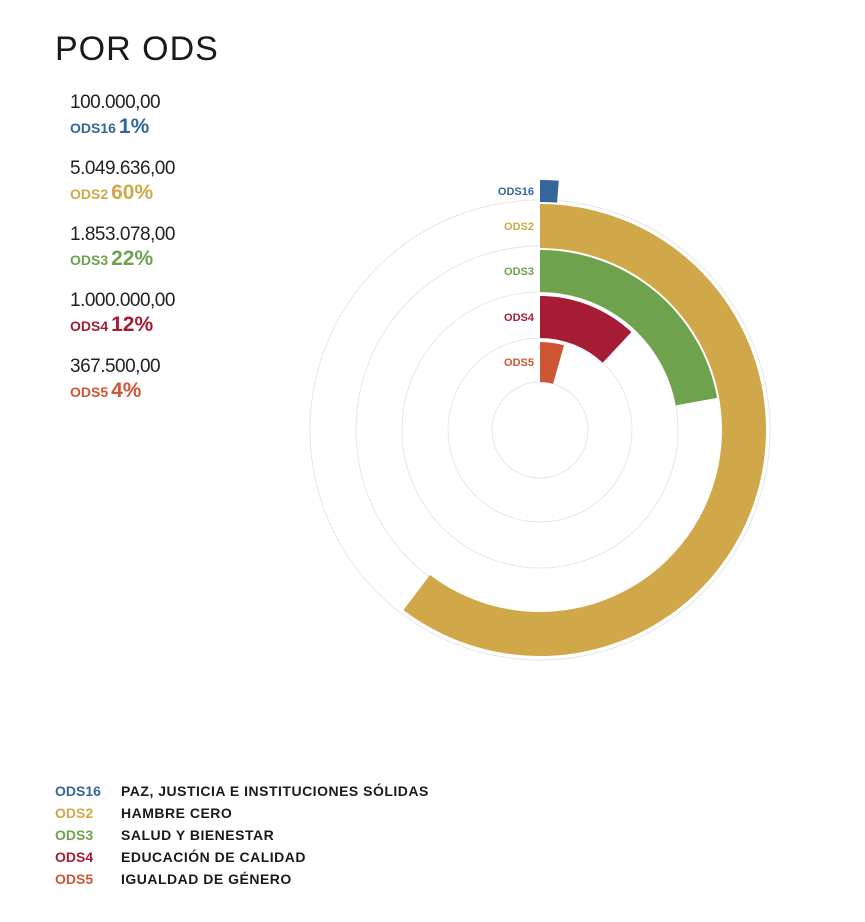  Describe the element at coordinates (122, 234) in the screenshot. I see `amount-value: 1.853.078,00` at that location.